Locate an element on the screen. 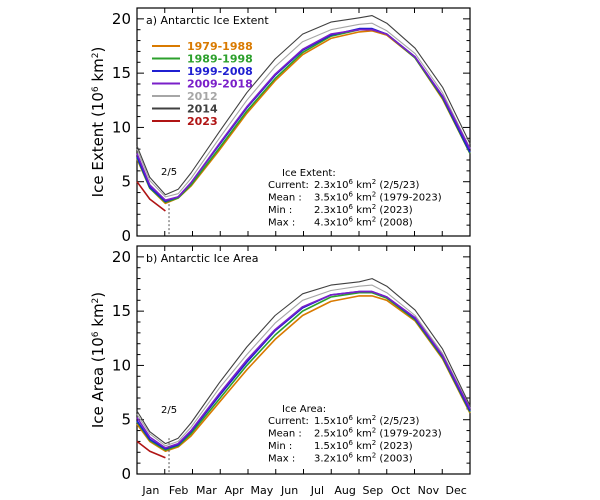 The width and height of the screenshot is (600, 500). y-axis-label-part: km is located at coordinates (98, 72).